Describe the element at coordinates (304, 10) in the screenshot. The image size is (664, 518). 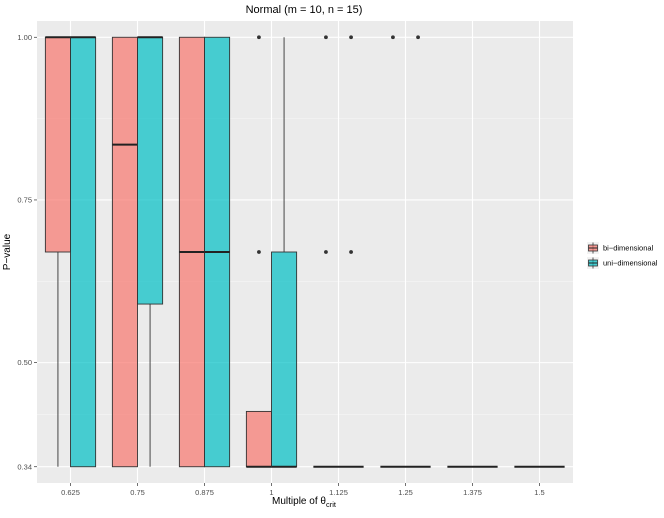
I see `chart-title: Normal (m = 10, n = 15)` at that location.